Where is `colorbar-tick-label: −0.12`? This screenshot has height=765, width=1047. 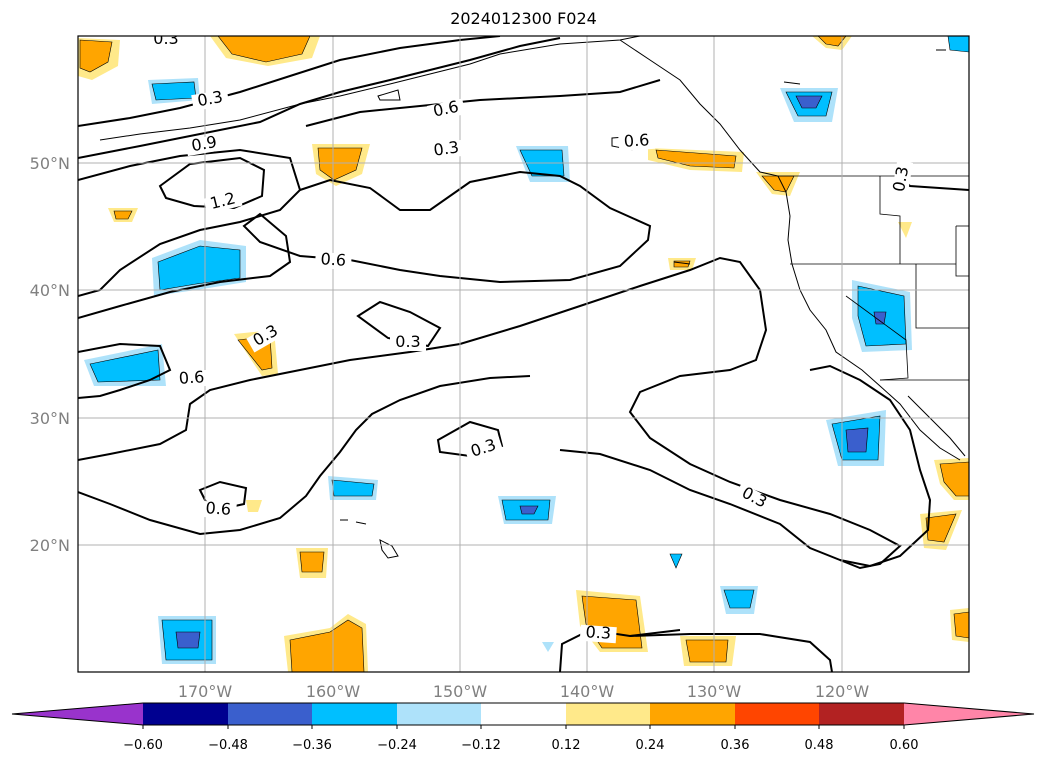 colorbar-tick-label: −0.12 is located at coordinates (481, 745).